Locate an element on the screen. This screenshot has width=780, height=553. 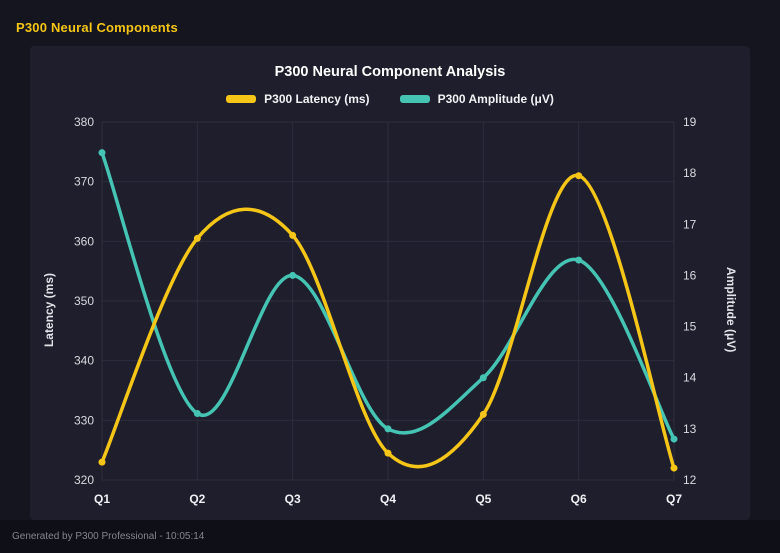
right-tick-label: 14 is located at coordinates (690, 378).